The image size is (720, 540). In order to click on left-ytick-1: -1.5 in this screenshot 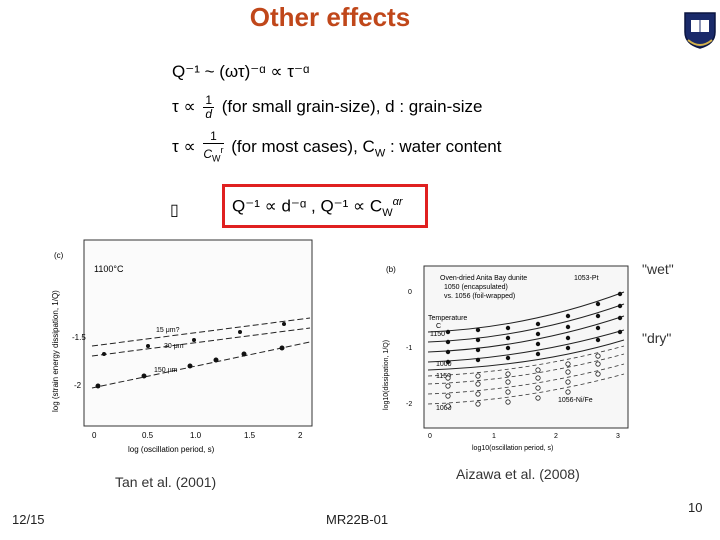, I will do `click(79, 337)`.